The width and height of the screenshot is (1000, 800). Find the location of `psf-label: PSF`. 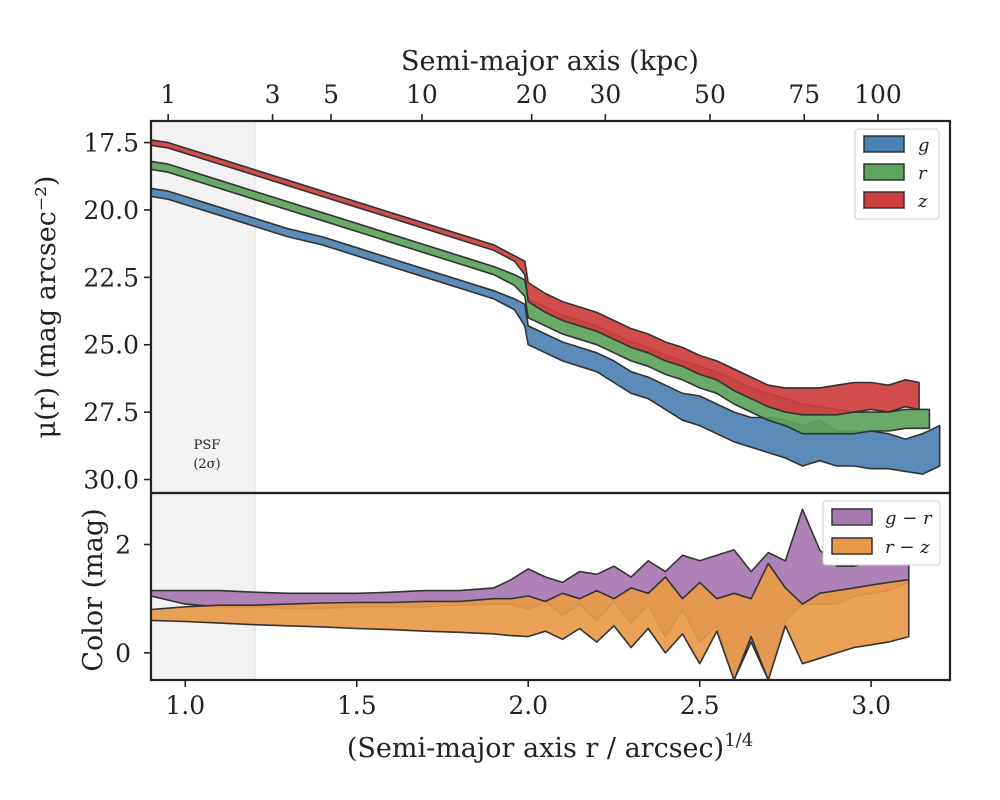

psf-label: PSF is located at coordinates (207, 445).